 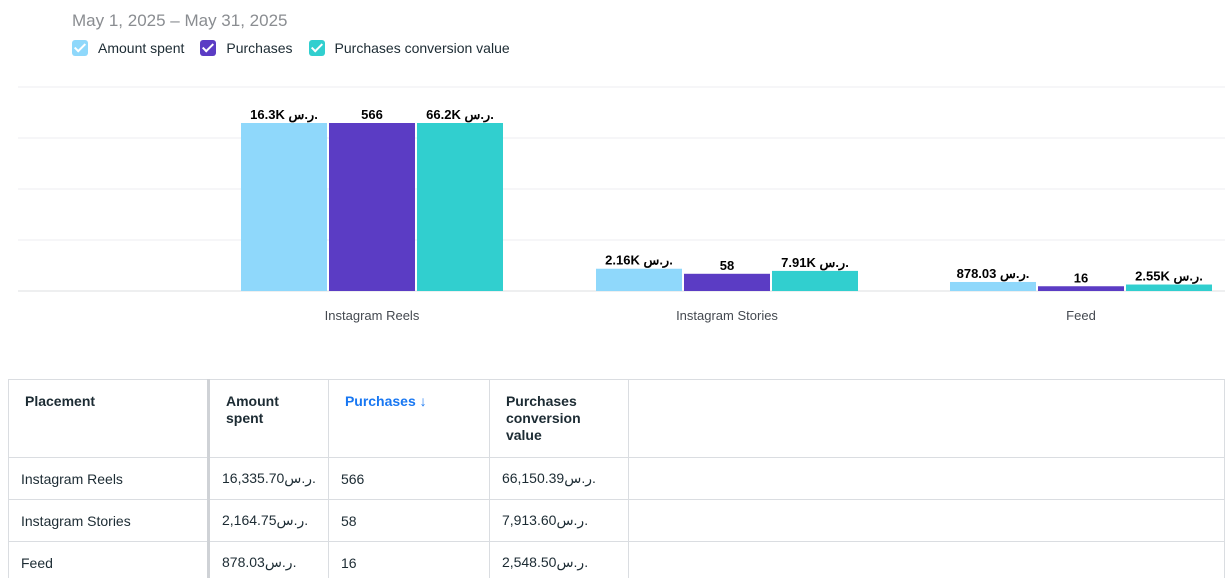 What do you see at coordinates (408, 559) in the screenshot?
I see `cell-purchases: 16` at bounding box center [408, 559].